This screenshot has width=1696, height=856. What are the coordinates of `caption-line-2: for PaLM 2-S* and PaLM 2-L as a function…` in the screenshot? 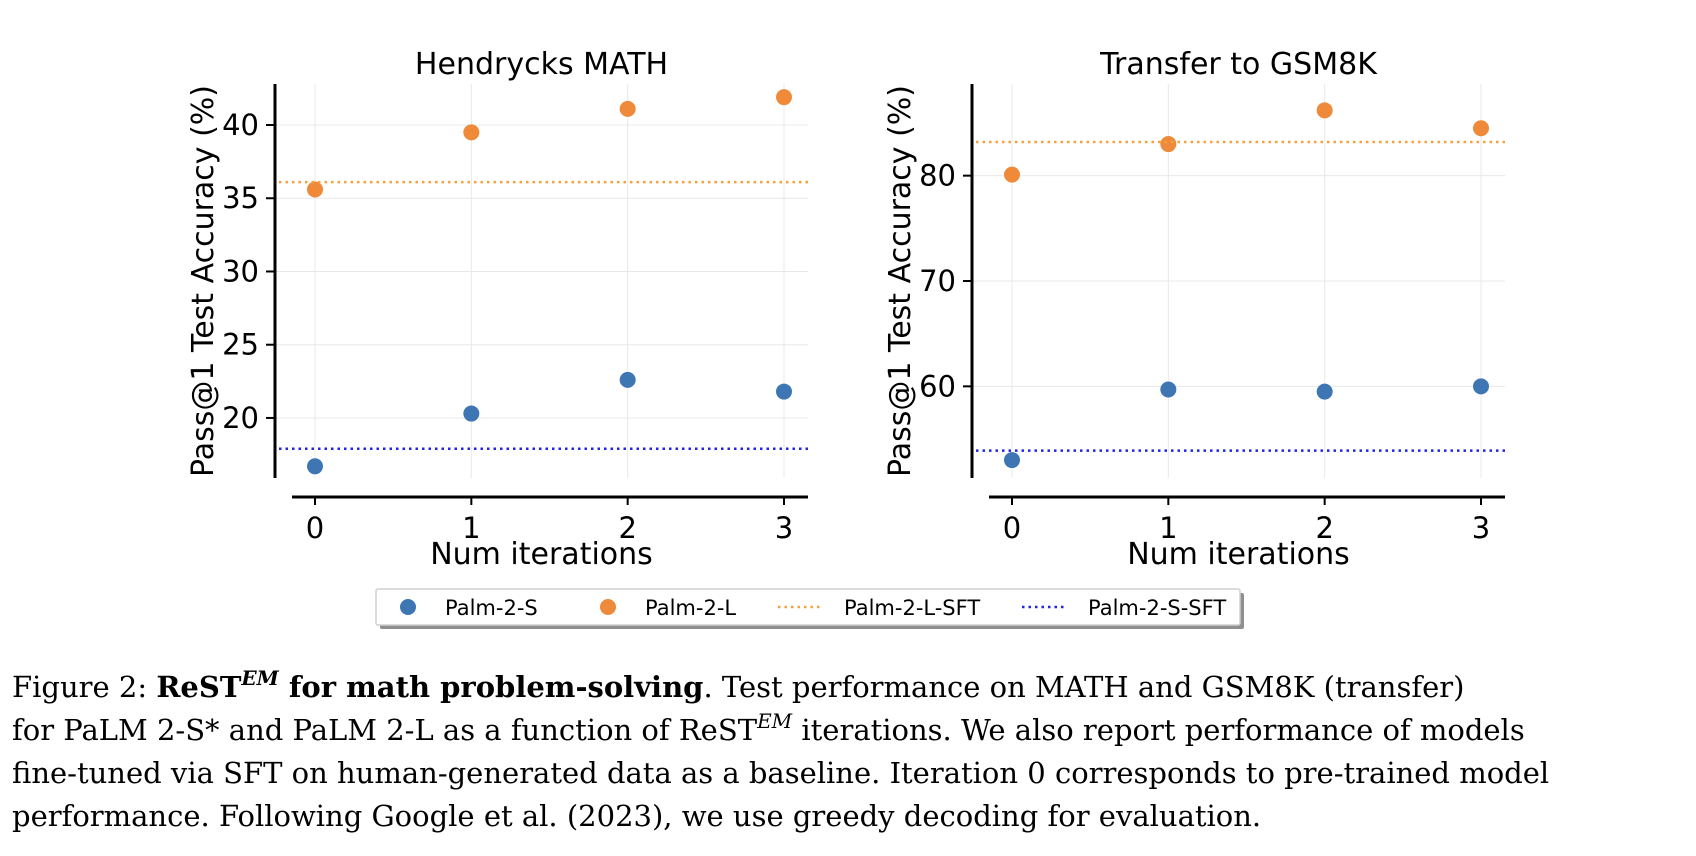 It's located at (768, 728).